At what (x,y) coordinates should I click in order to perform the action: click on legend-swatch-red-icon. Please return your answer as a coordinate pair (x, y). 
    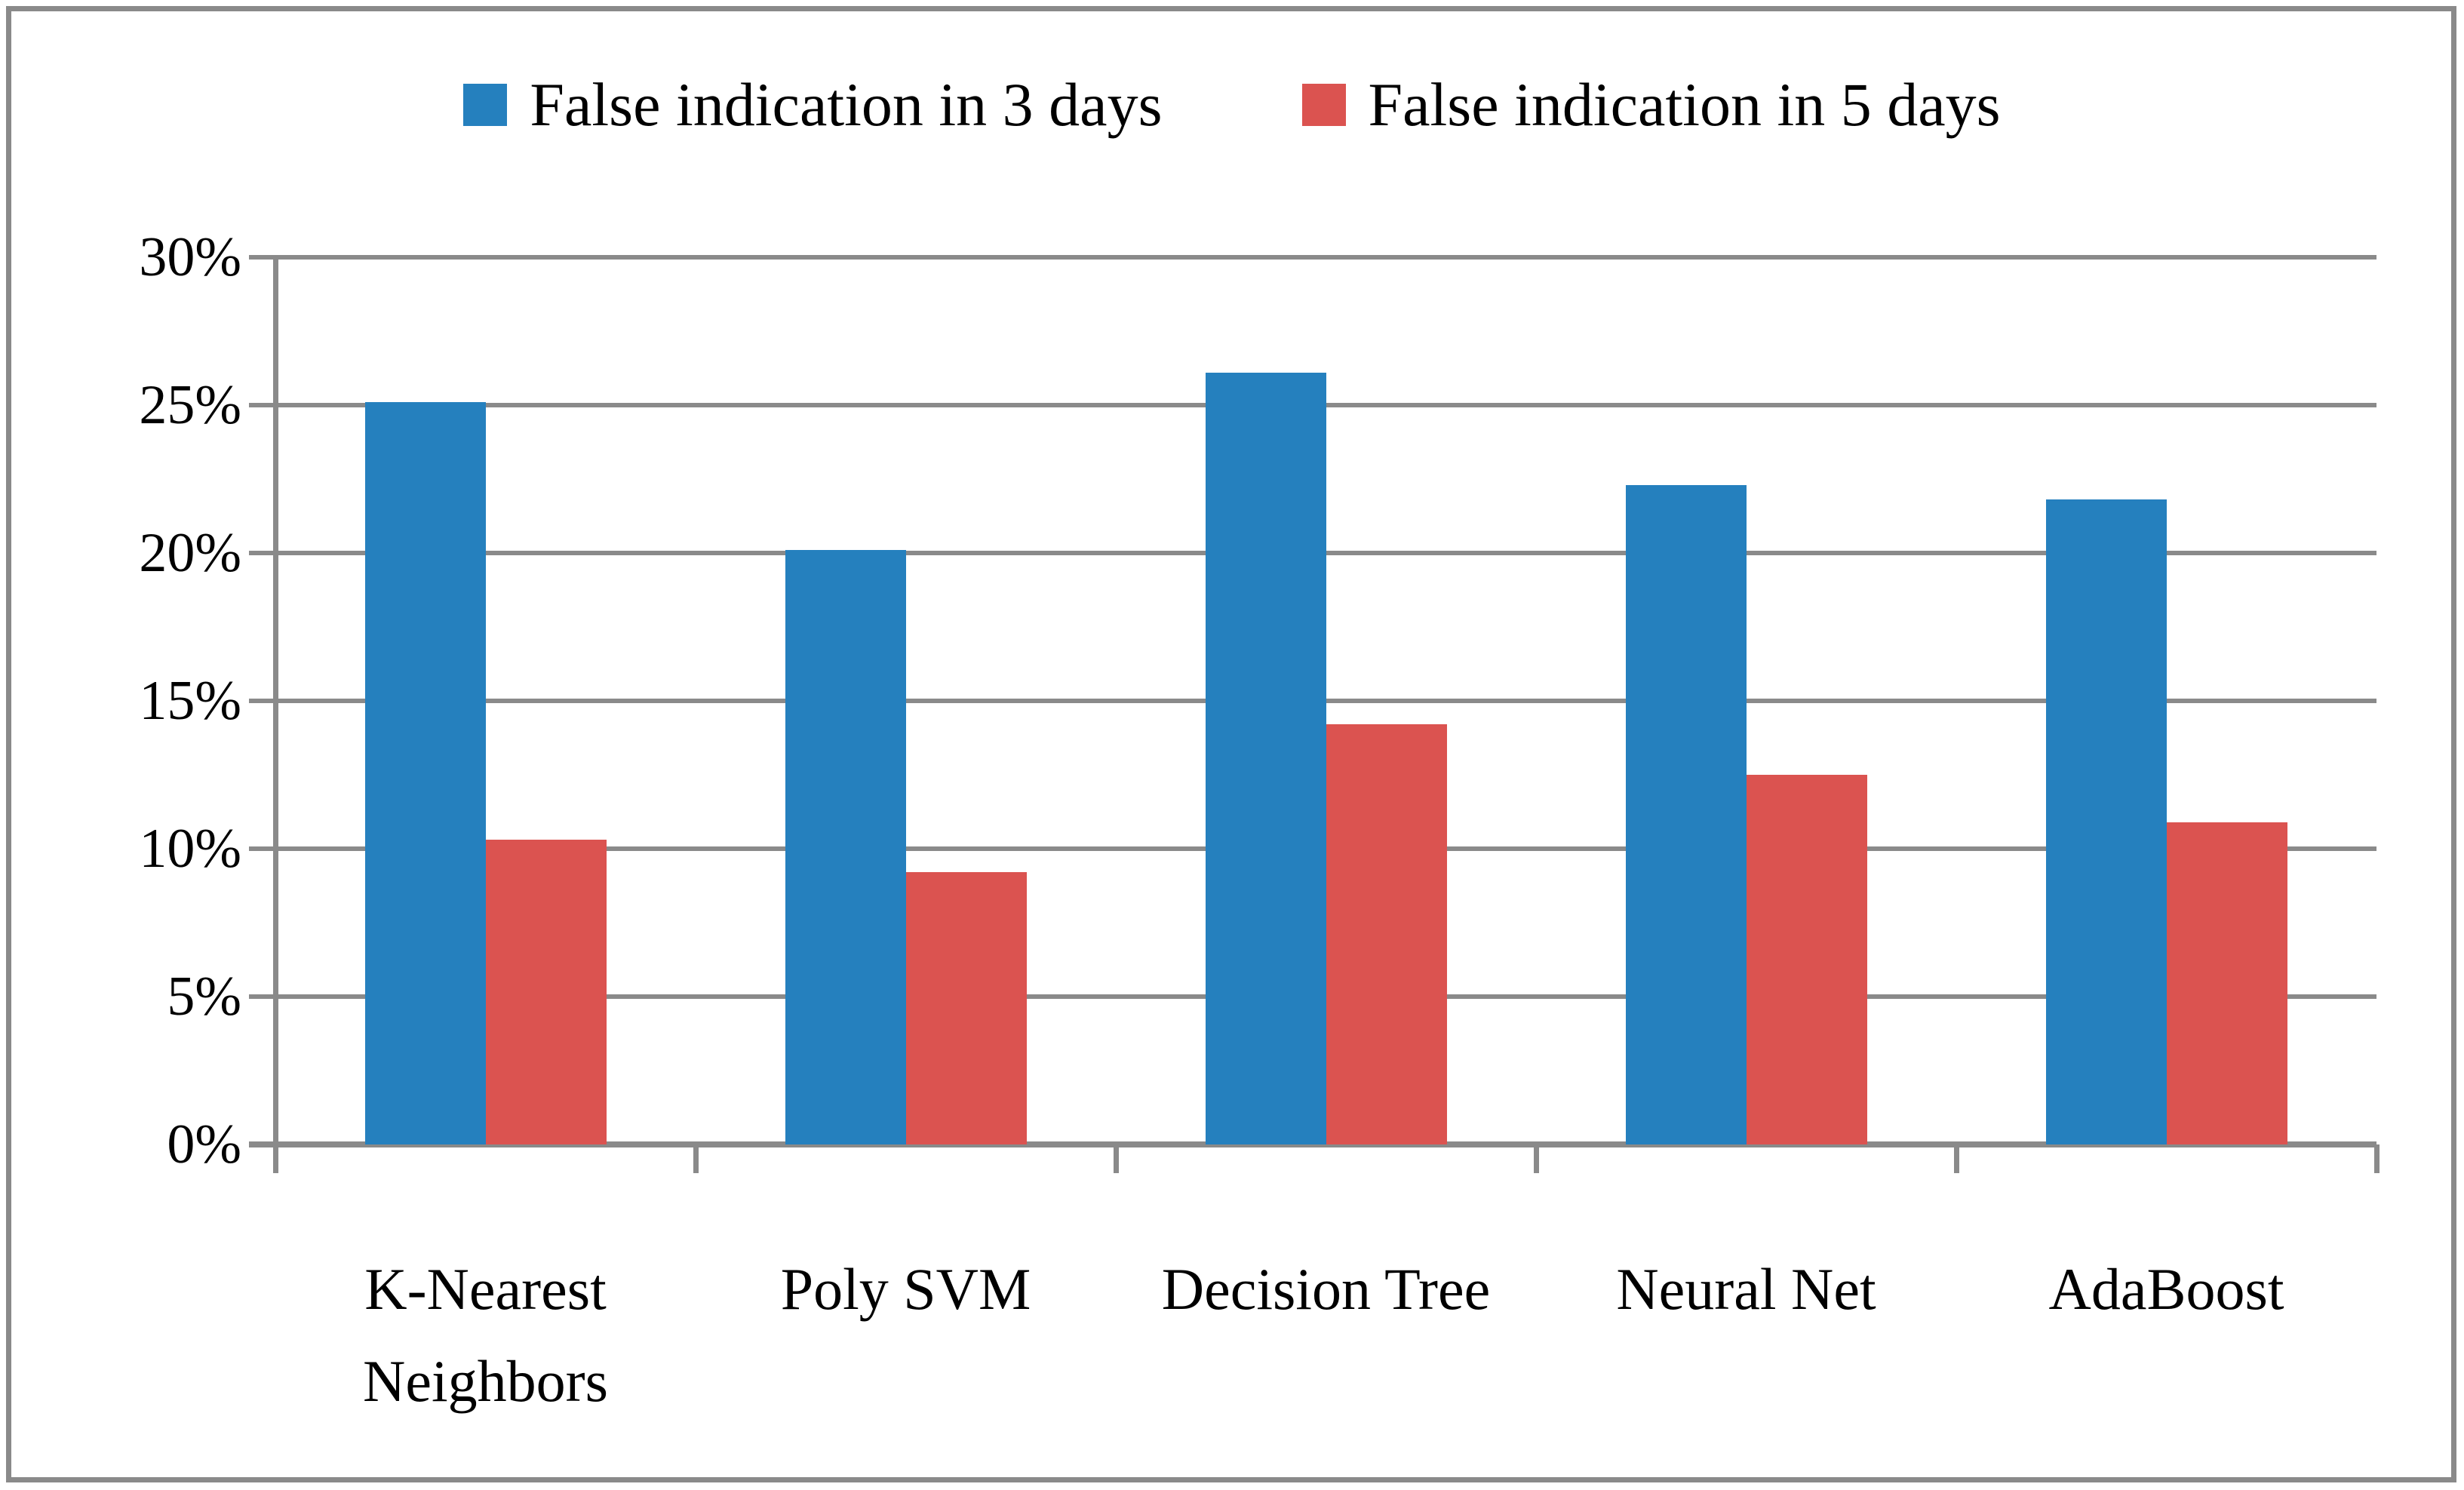
    Looking at the image, I should click on (1323, 105).